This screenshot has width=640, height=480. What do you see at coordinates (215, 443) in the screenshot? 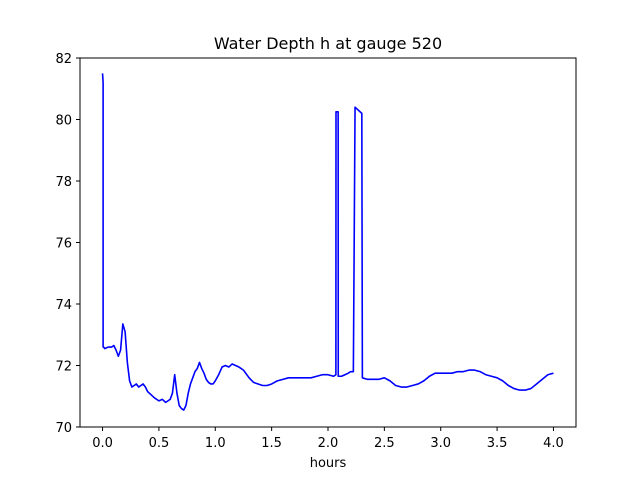
I see `x-tick-label: 1.0` at bounding box center [215, 443].